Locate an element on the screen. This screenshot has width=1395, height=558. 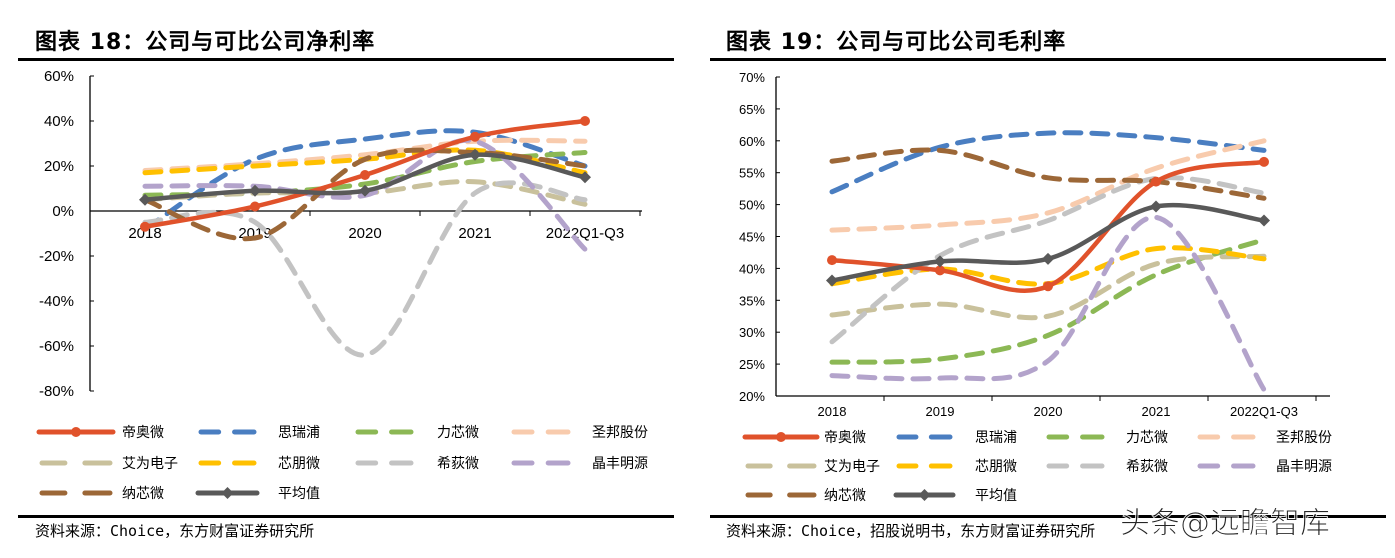
source-note-right: 资料来源：Choice，招股说明书，东方财富证券研究所 is located at coordinates (911, 531).